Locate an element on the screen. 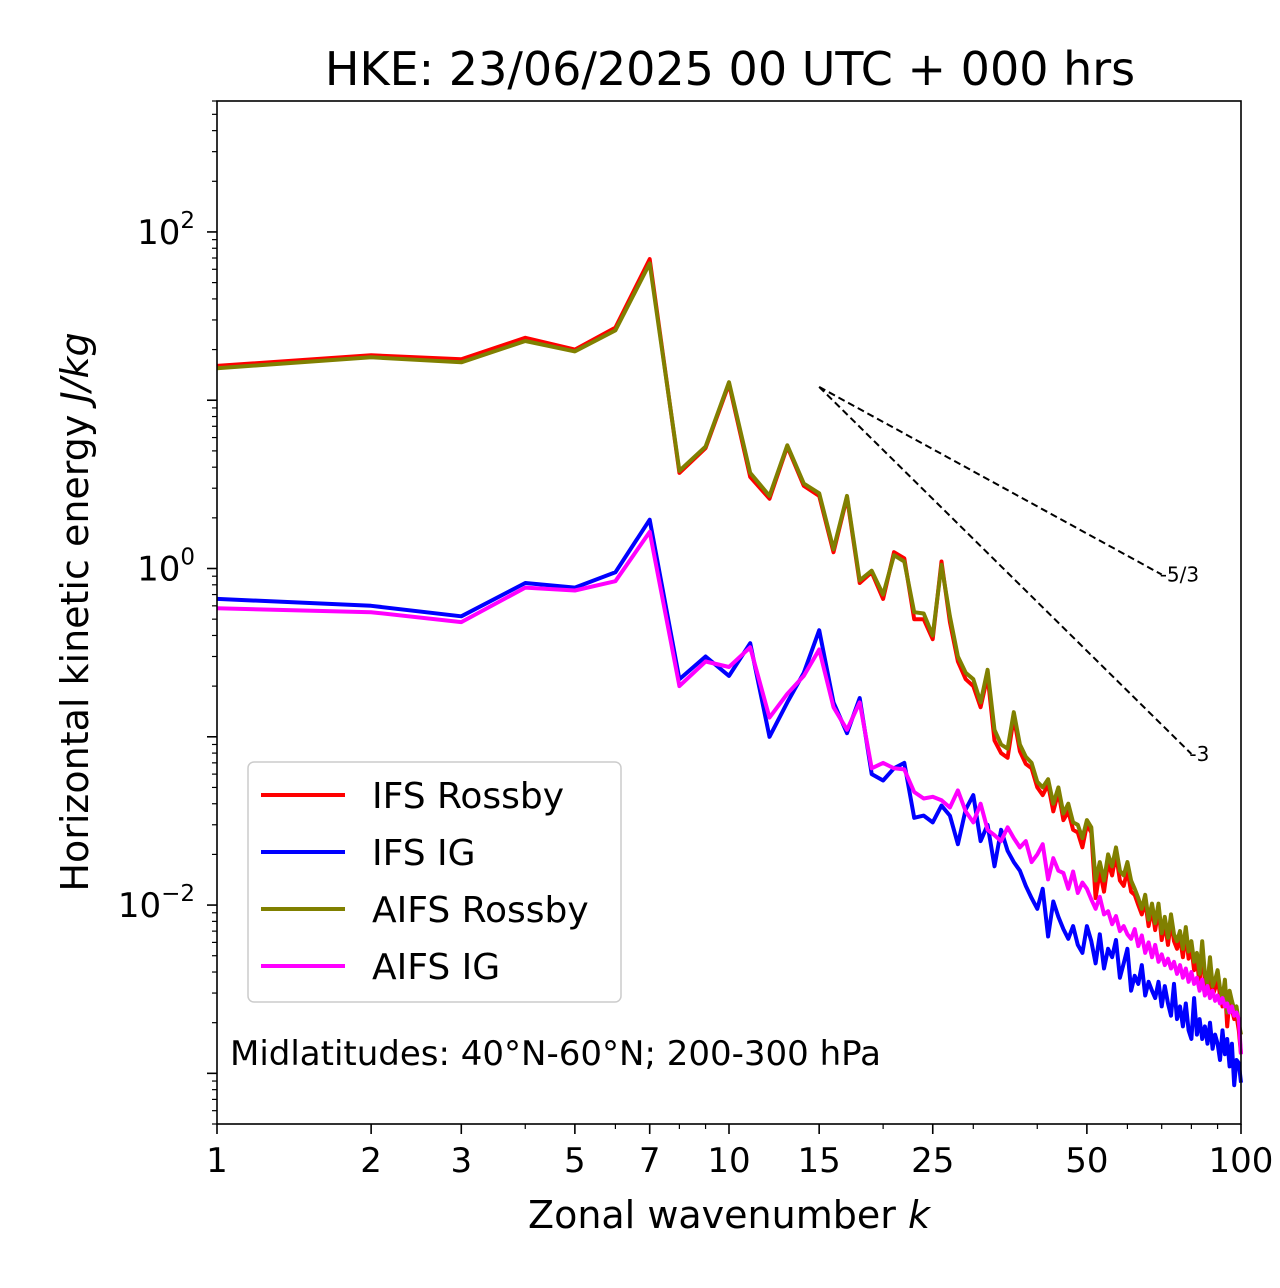 This screenshot has width=1280, height=1288. y-axis-unit: J/kg is located at coordinates (75, 370).